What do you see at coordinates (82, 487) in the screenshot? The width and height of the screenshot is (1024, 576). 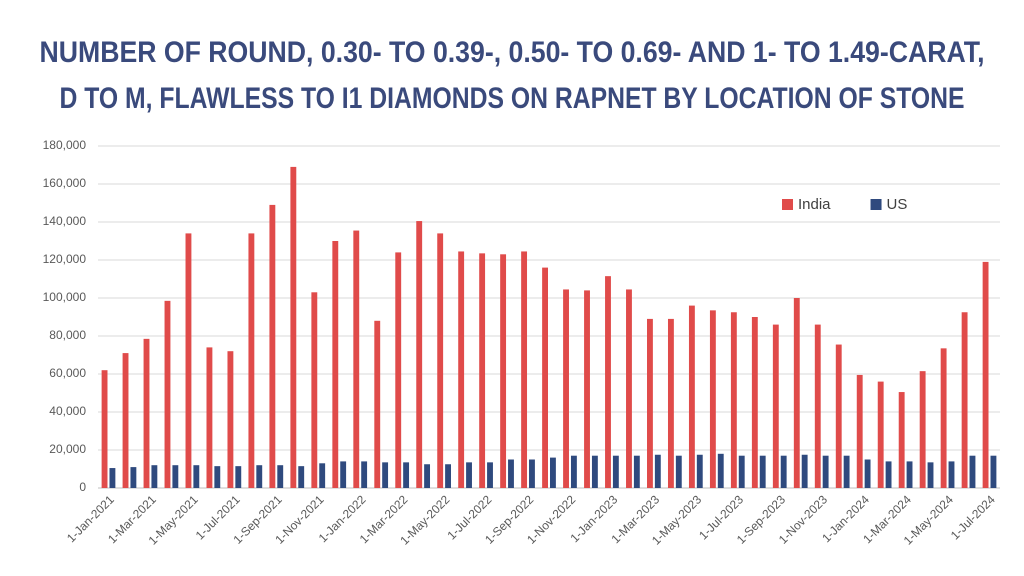 I see `y-tick-label: 0` at bounding box center [82, 487].